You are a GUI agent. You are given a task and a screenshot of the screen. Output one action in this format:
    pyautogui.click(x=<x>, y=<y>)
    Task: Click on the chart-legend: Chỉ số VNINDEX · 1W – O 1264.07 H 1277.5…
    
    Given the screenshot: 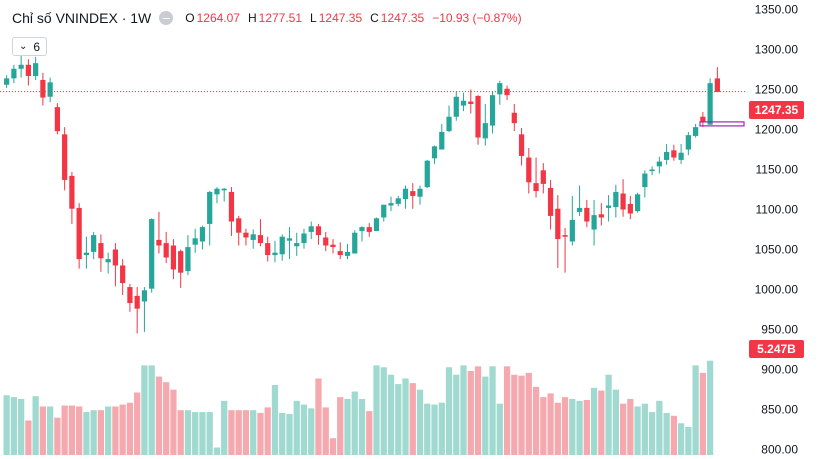 What is the action you would take?
    pyautogui.click(x=267, y=18)
    